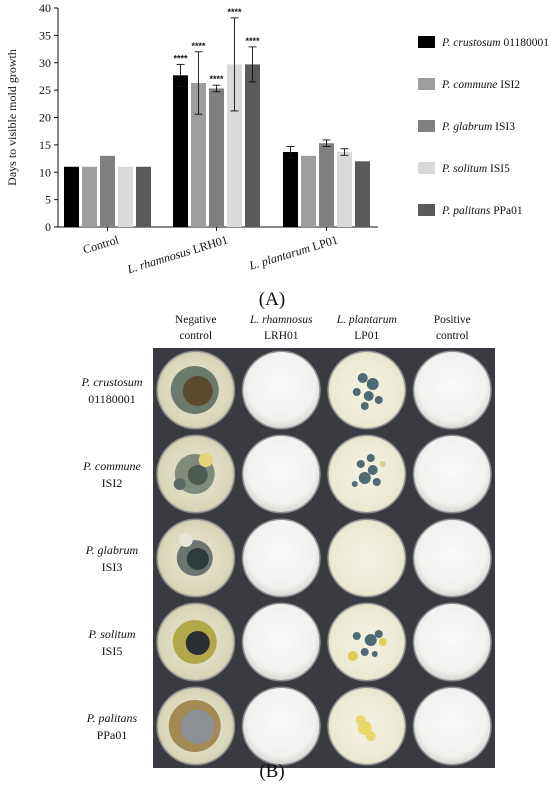 This screenshot has height=786, width=550. I want to click on y-tick-label: 40, so click(45, 8).